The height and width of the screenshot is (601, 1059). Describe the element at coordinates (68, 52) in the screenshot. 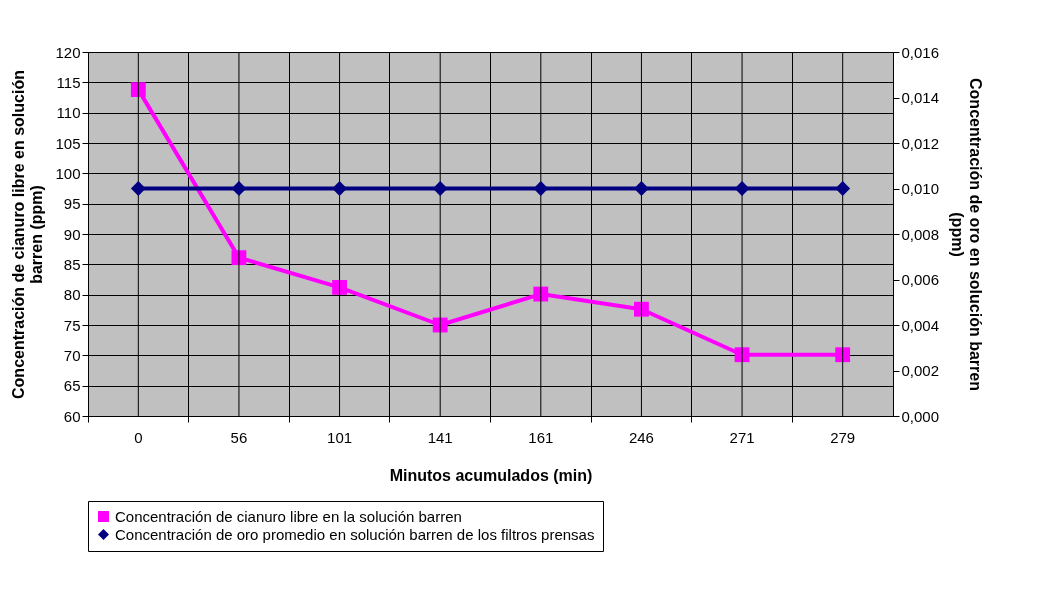

I see `y-tick-label: 120` at that location.